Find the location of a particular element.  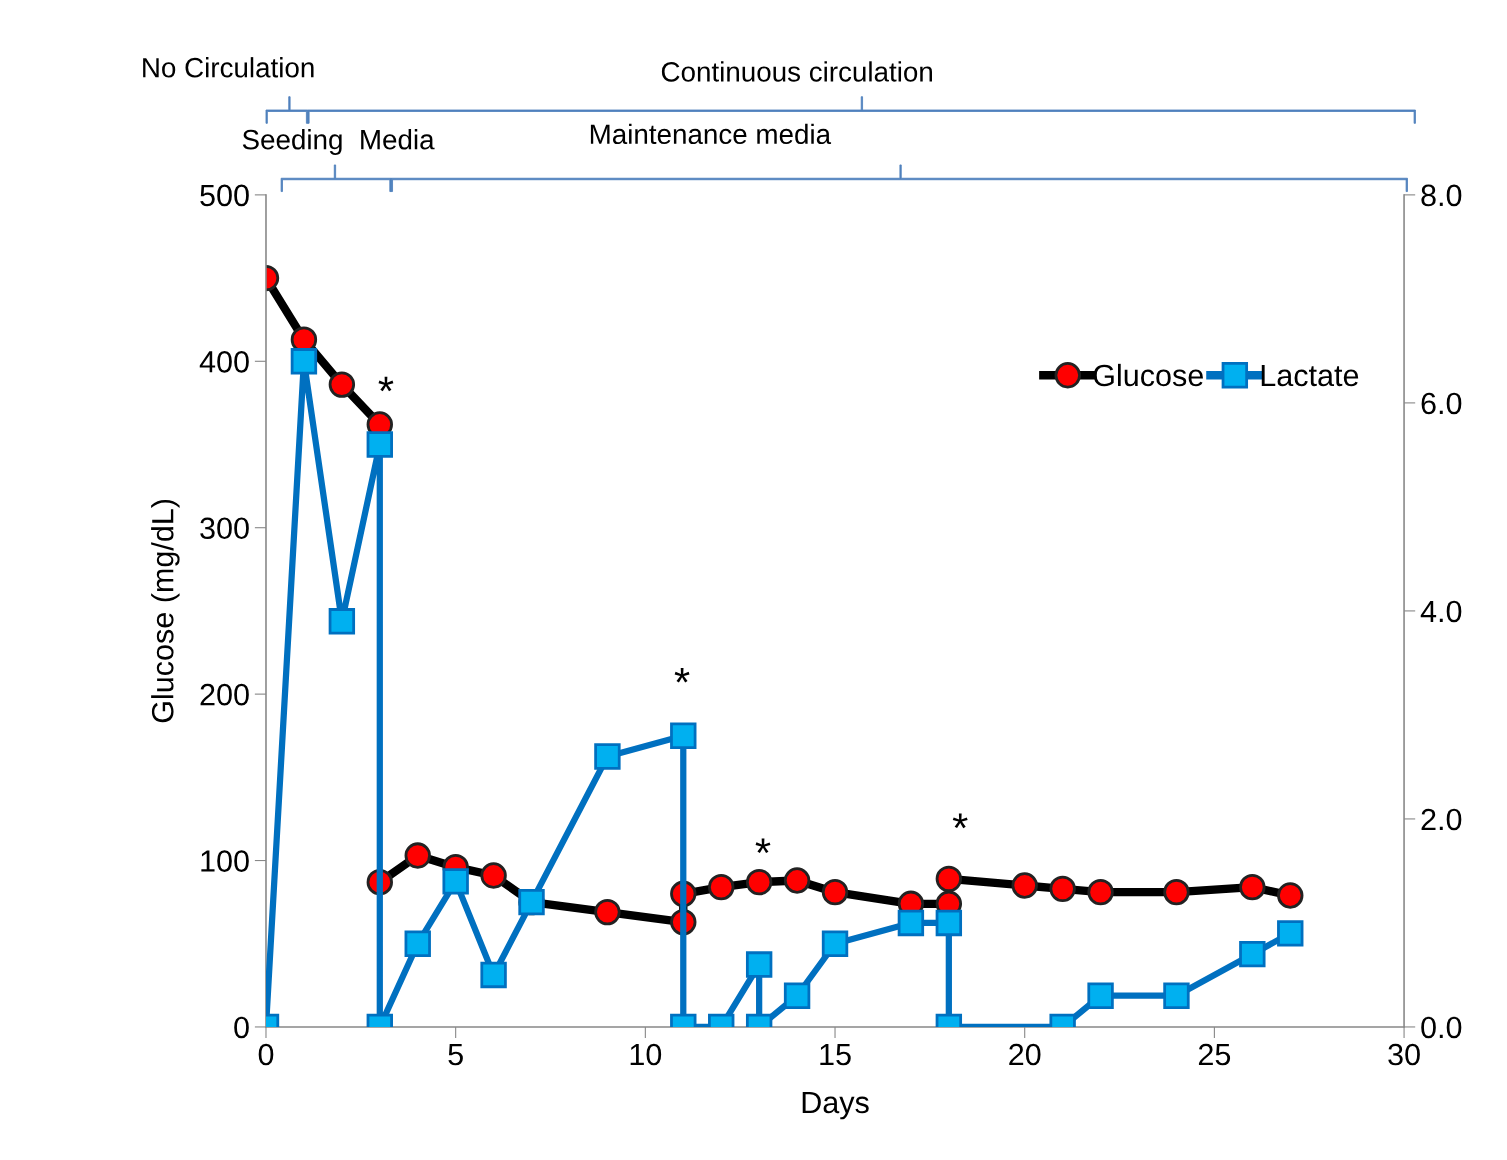

y-tick-label: 300 is located at coordinates (224, 528).